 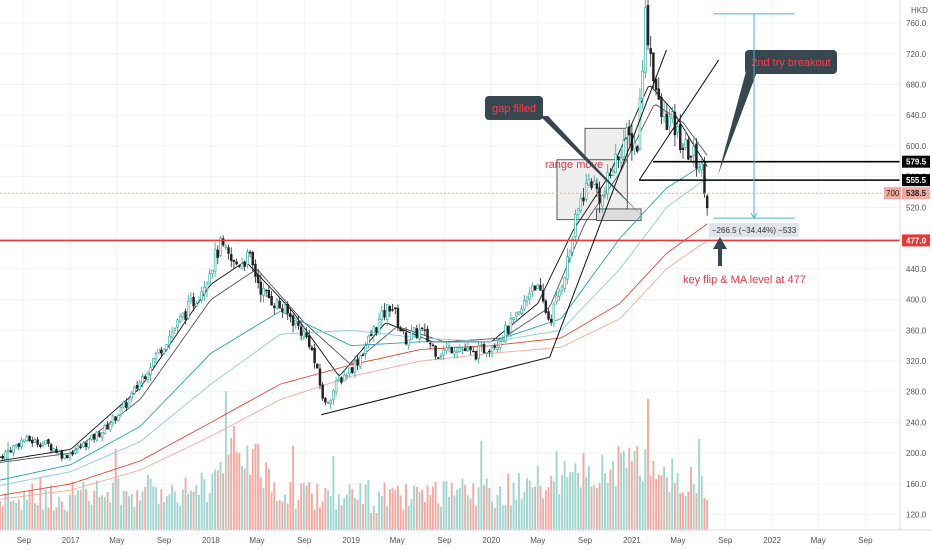 I want to click on price-tick-label: 360.0, so click(x=916, y=330).